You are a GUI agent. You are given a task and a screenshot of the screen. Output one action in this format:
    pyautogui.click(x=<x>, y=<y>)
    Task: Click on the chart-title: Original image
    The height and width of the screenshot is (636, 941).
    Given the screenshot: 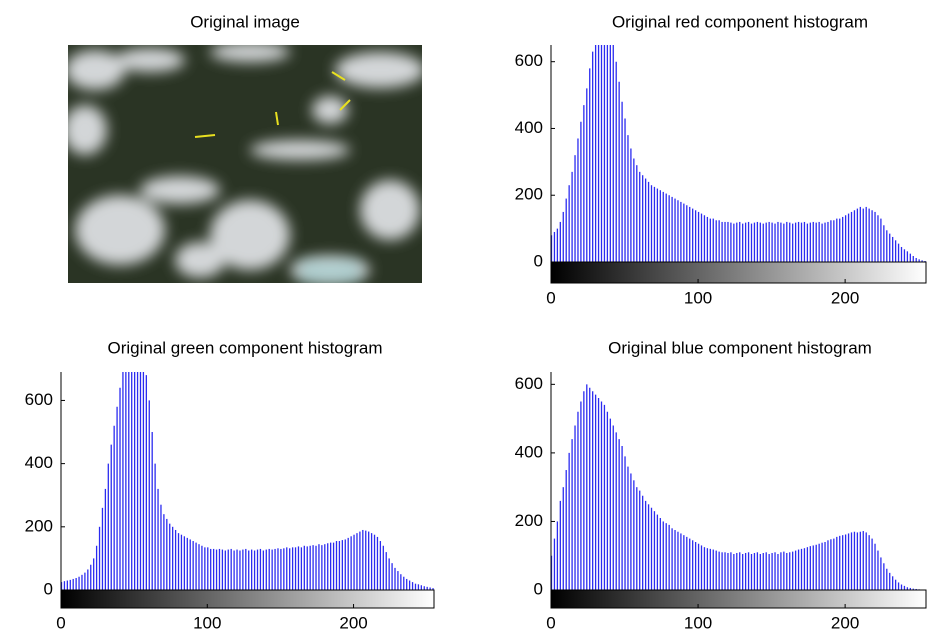 What is the action you would take?
    pyautogui.click(x=245, y=21)
    